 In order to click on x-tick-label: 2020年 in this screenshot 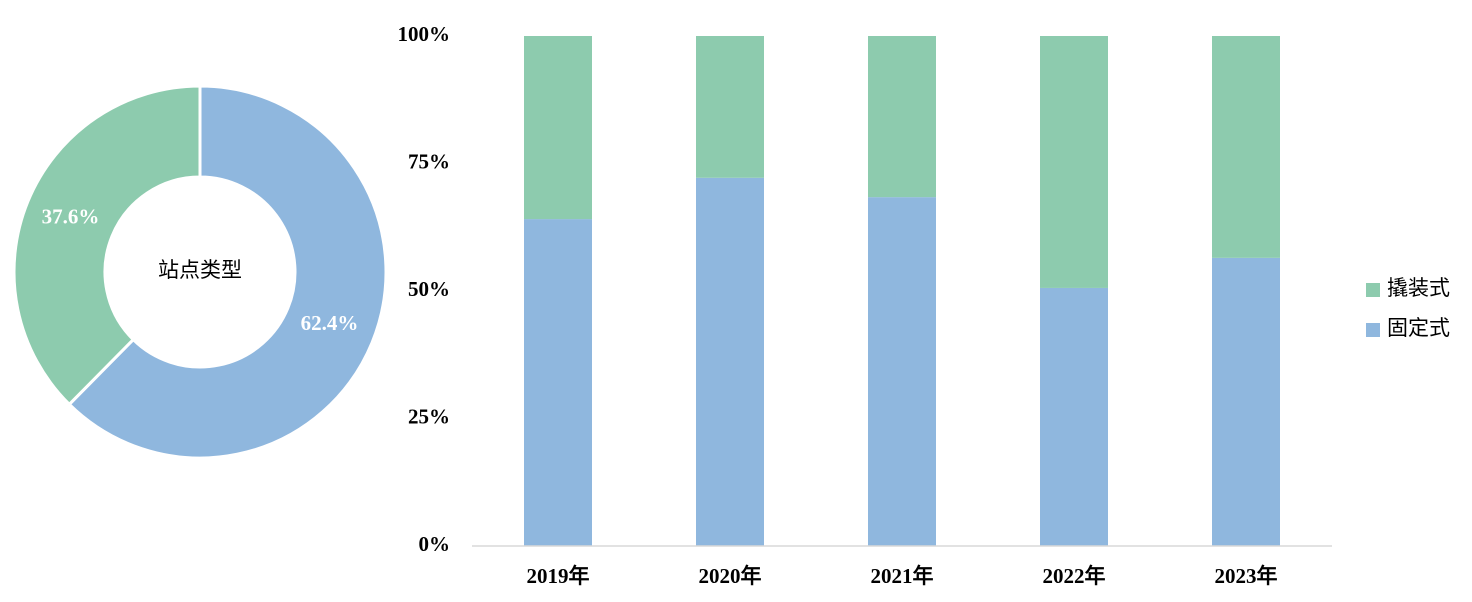, I will do `click(730, 576)`.